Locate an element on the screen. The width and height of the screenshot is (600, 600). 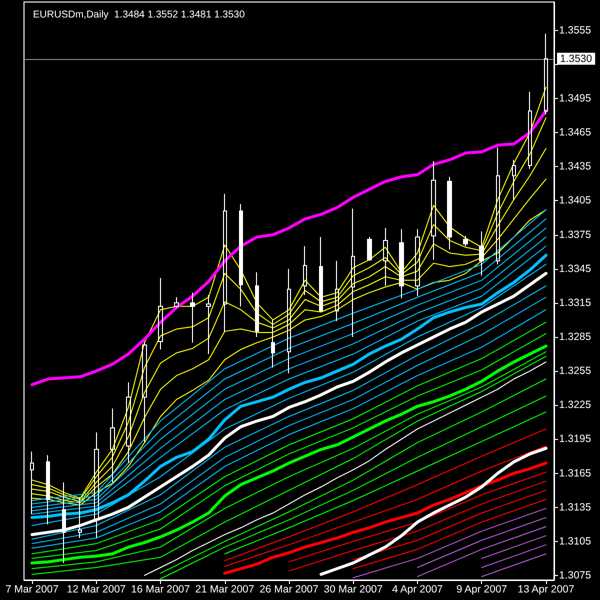
x-tick-label: 12 Mar 2007 is located at coordinates (96, 590).